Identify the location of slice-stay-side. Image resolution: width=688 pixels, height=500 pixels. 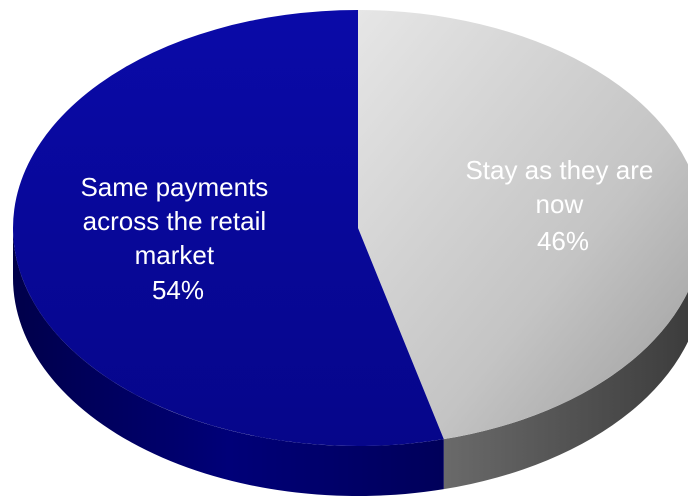
(565, 390).